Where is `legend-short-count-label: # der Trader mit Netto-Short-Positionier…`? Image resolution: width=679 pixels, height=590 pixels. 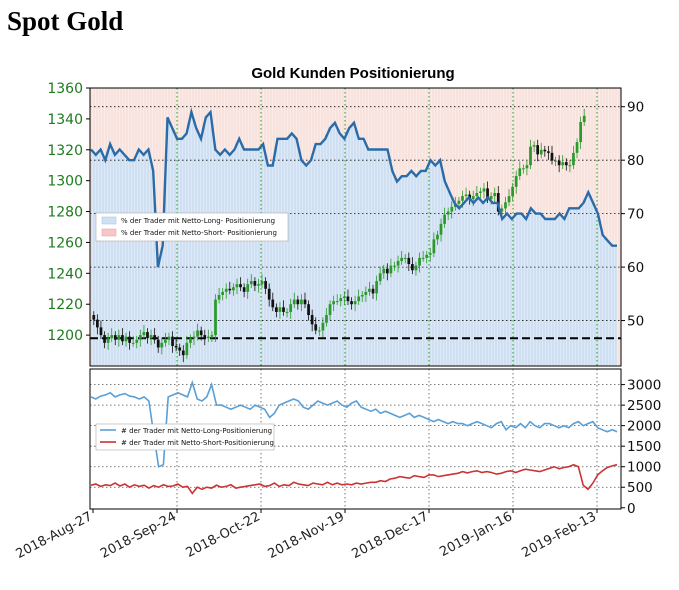 legend-short-count-label: # der Trader mit Netto-Short-Positionier… is located at coordinates (197, 443).